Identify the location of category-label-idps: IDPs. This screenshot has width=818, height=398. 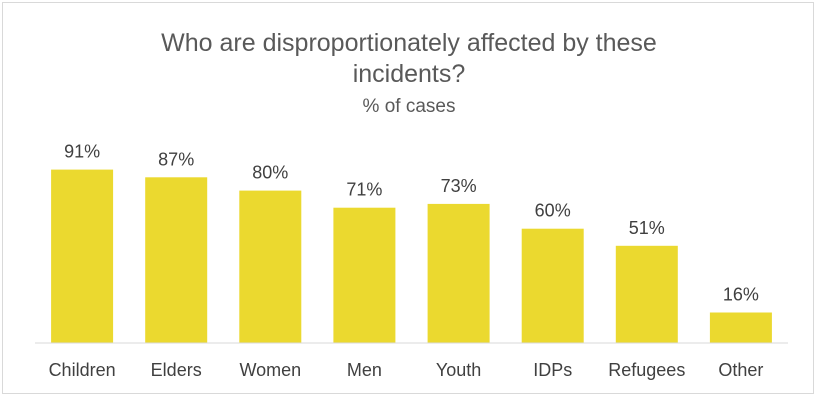
(552, 370).